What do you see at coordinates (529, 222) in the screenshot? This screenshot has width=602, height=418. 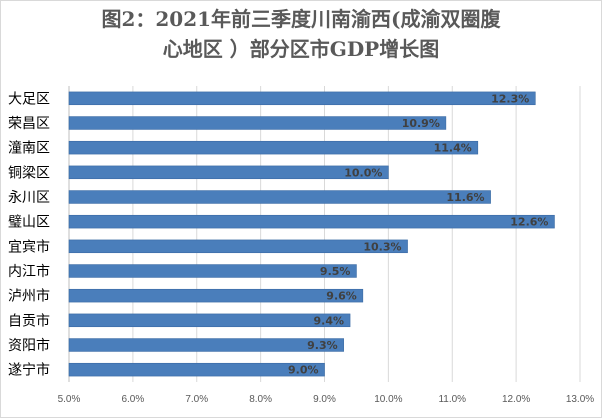 I see `data-label: 12.6%` at bounding box center [529, 222].